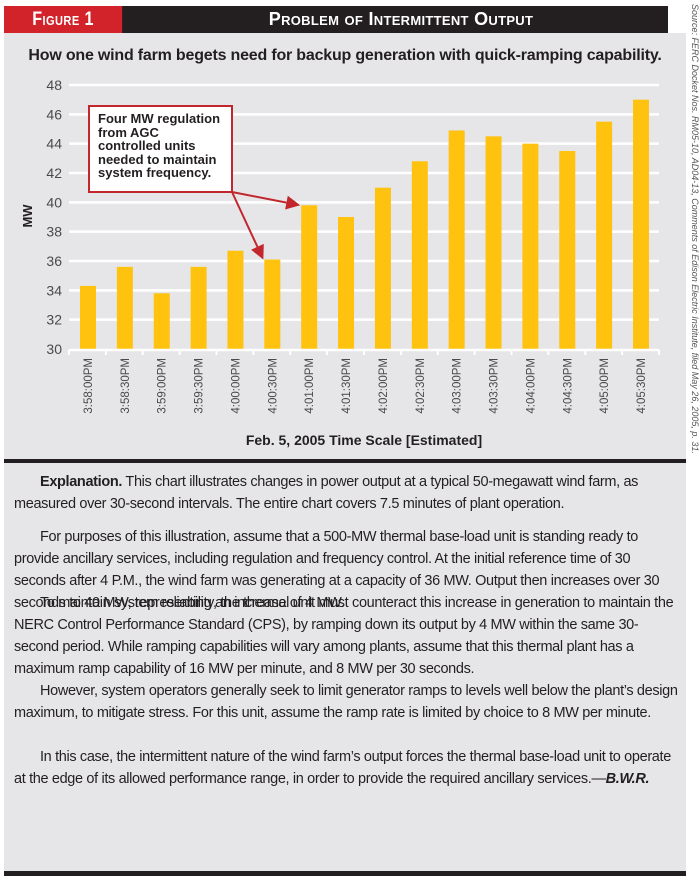  Describe the element at coordinates (458, 386) in the screenshot. I see `x-tick-label: 4:03:00PM` at that location.